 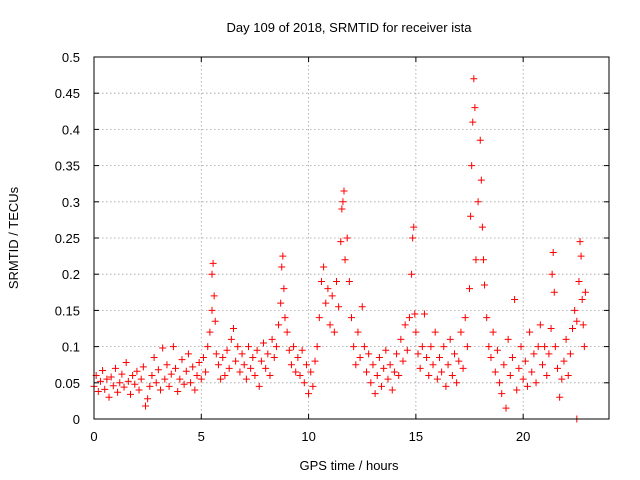 What do you see at coordinates (67, 383) in the screenshot?
I see `y-tick-label: 0.05` at bounding box center [67, 383].